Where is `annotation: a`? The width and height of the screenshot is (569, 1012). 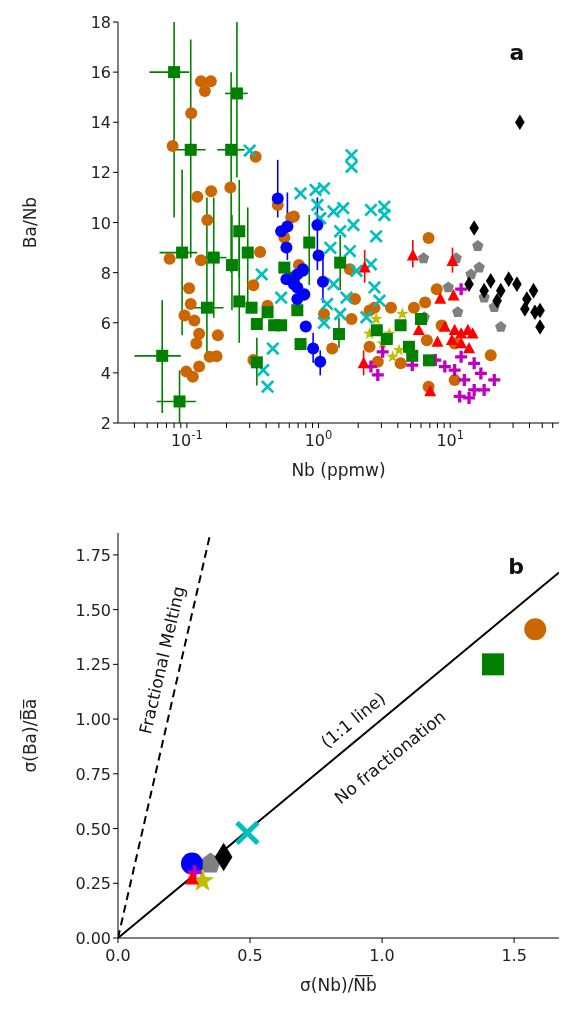 annotation: a is located at coordinates (517, 52).